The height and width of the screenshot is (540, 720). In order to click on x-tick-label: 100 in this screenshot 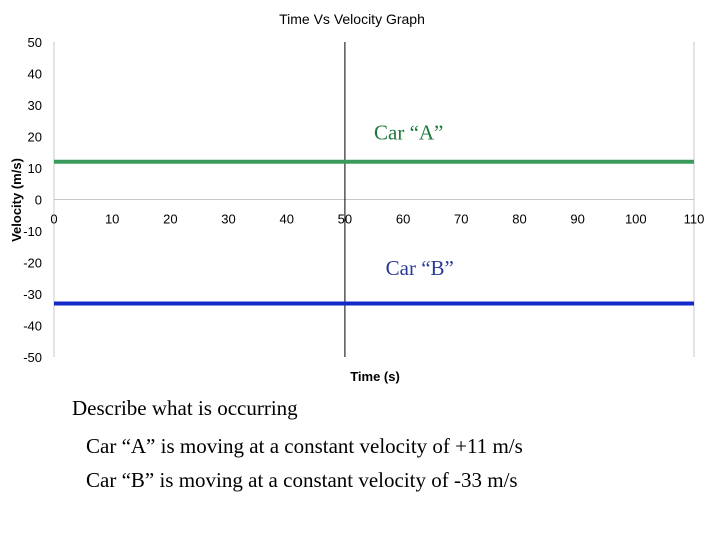, I will do `click(636, 219)`.